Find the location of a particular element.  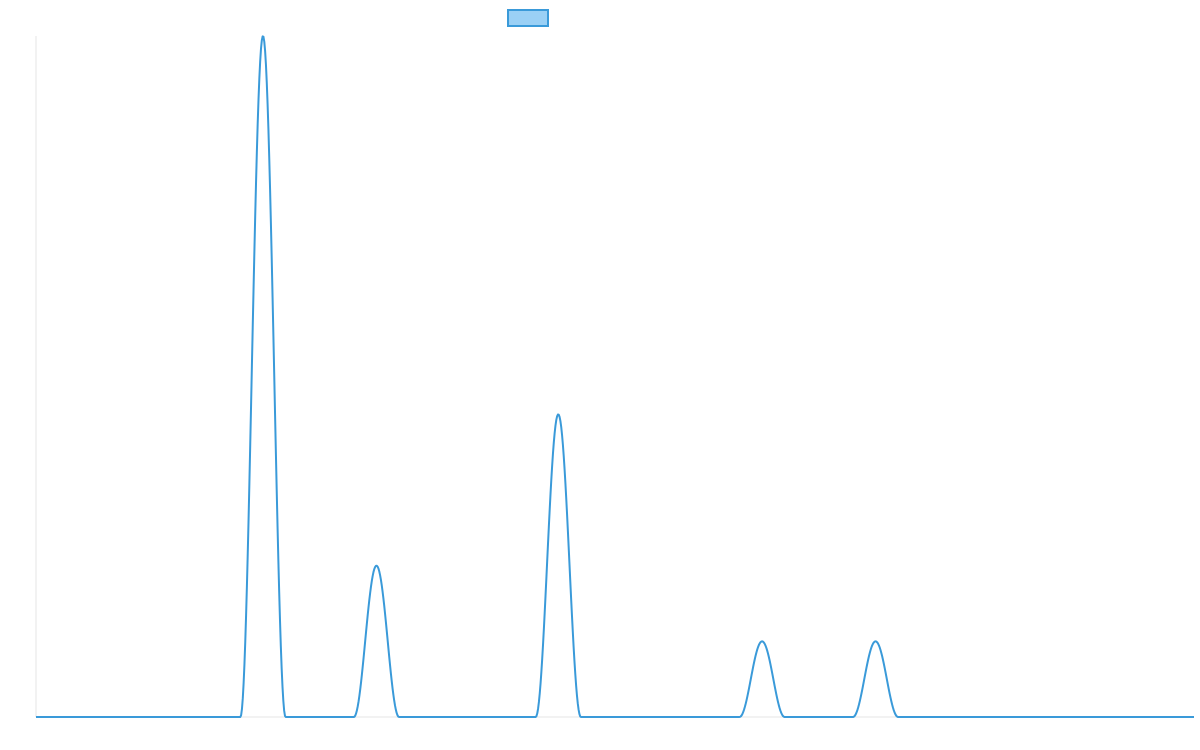

legend-swatch is located at coordinates (528, 18).